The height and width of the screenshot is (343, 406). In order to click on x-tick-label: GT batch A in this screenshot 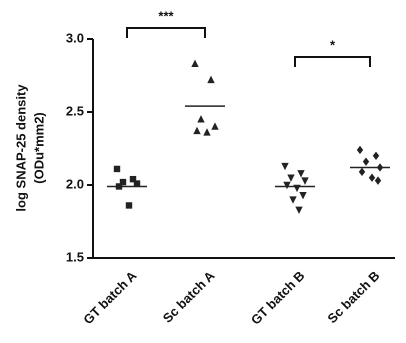, I will do `click(110, 298)`.